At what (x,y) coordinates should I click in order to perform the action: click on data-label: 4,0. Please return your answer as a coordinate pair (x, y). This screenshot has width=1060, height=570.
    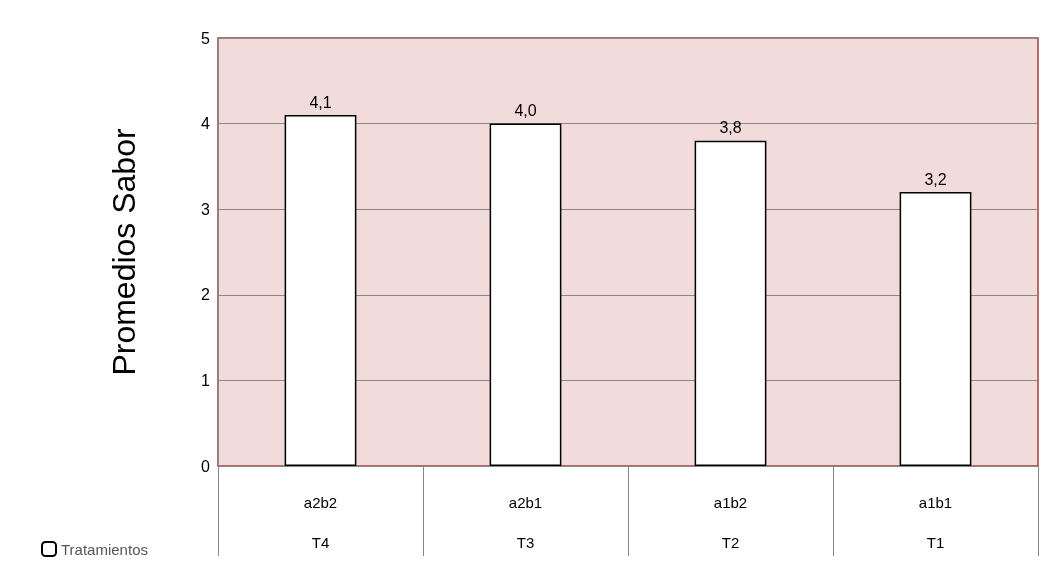
    Looking at the image, I should click on (525, 111).